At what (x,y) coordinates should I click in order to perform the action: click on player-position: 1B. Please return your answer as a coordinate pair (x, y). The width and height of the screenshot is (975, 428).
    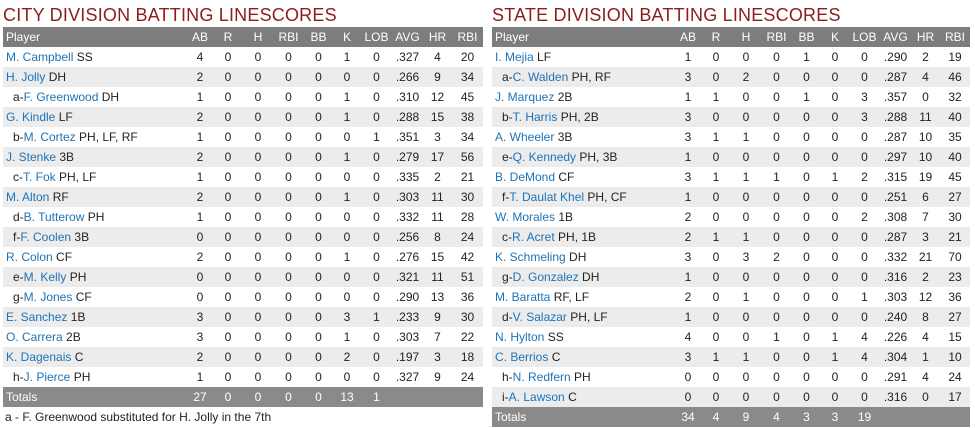
    Looking at the image, I should click on (78, 317).